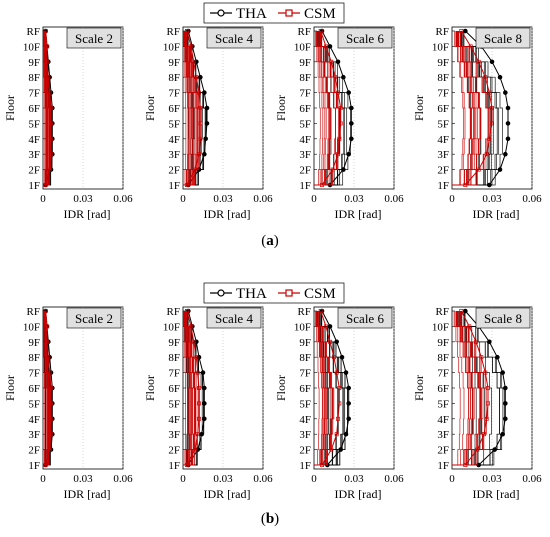 This screenshot has height=537, width=550. What do you see at coordinates (419, 388) in the screenshot?
I see `y-axis-label: Floor` at bounding box center [419, 388].